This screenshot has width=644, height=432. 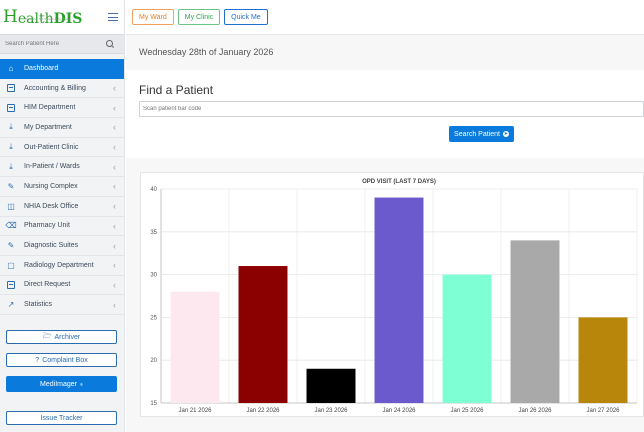 What do you see at coordinates (603, 411) in the screenshot?
I see `x-tick-label: Jan 27 2026` at bounding box center [603, 411].